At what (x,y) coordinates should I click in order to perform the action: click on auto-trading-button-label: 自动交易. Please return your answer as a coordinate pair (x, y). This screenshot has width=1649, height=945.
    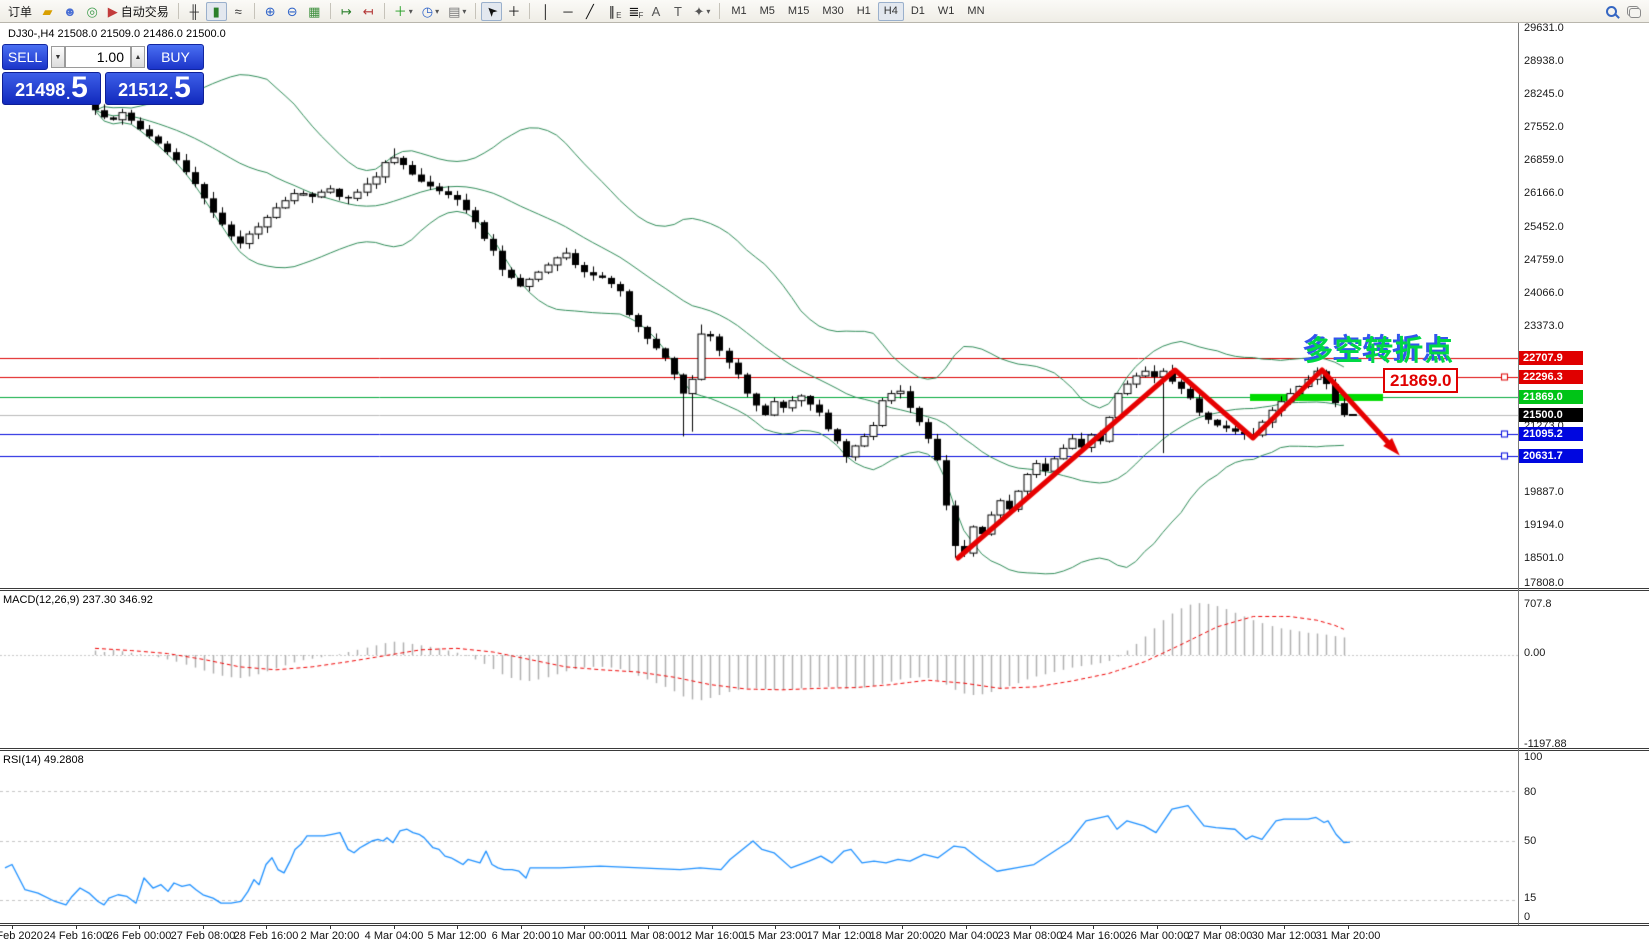
    Looking at the image, I should click on (144, 11).